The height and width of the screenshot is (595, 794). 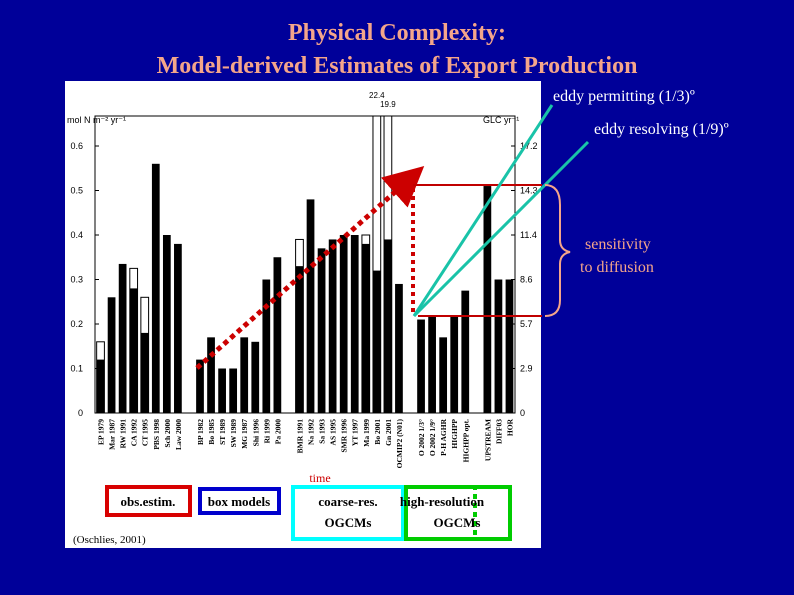 I want to click on category-label: CT 1995, so click(x=145, y=432).